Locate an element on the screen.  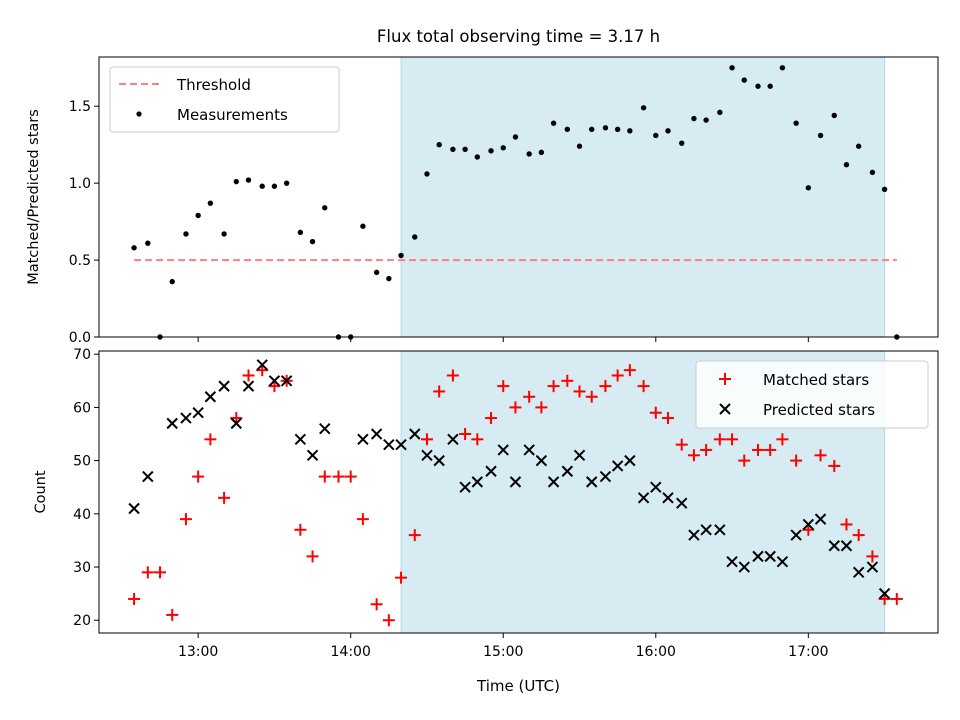
legend-threshold-label: Threshold is located at coordinates (213, 85).